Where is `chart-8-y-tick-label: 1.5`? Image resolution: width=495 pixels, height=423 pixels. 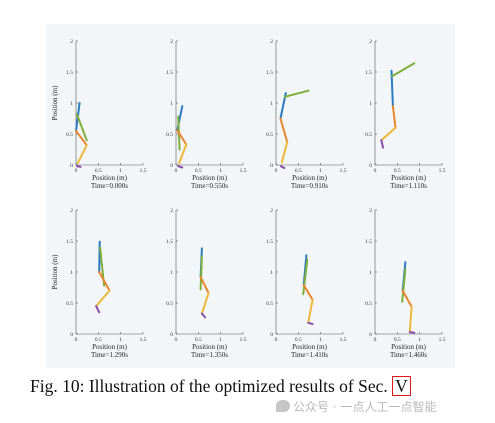 chart-8-y-tick-label: 1.5 is located at coordinates (368, 242).